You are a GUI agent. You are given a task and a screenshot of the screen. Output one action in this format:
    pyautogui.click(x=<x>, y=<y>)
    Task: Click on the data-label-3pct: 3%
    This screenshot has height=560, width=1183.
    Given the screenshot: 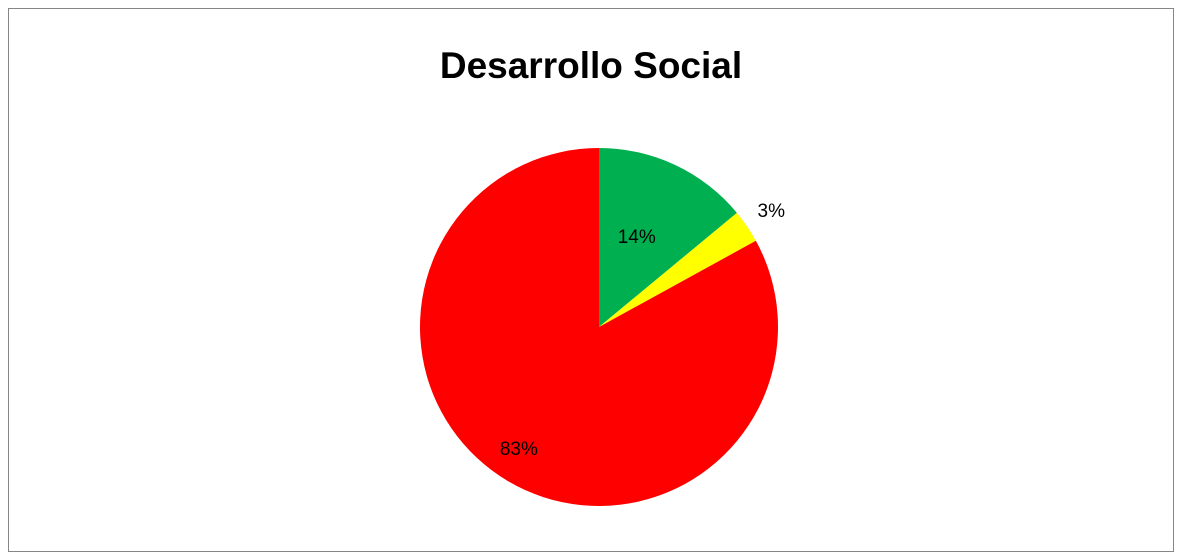 What is the action you would take?
    pyautogui.click(x=772, y=211)
    